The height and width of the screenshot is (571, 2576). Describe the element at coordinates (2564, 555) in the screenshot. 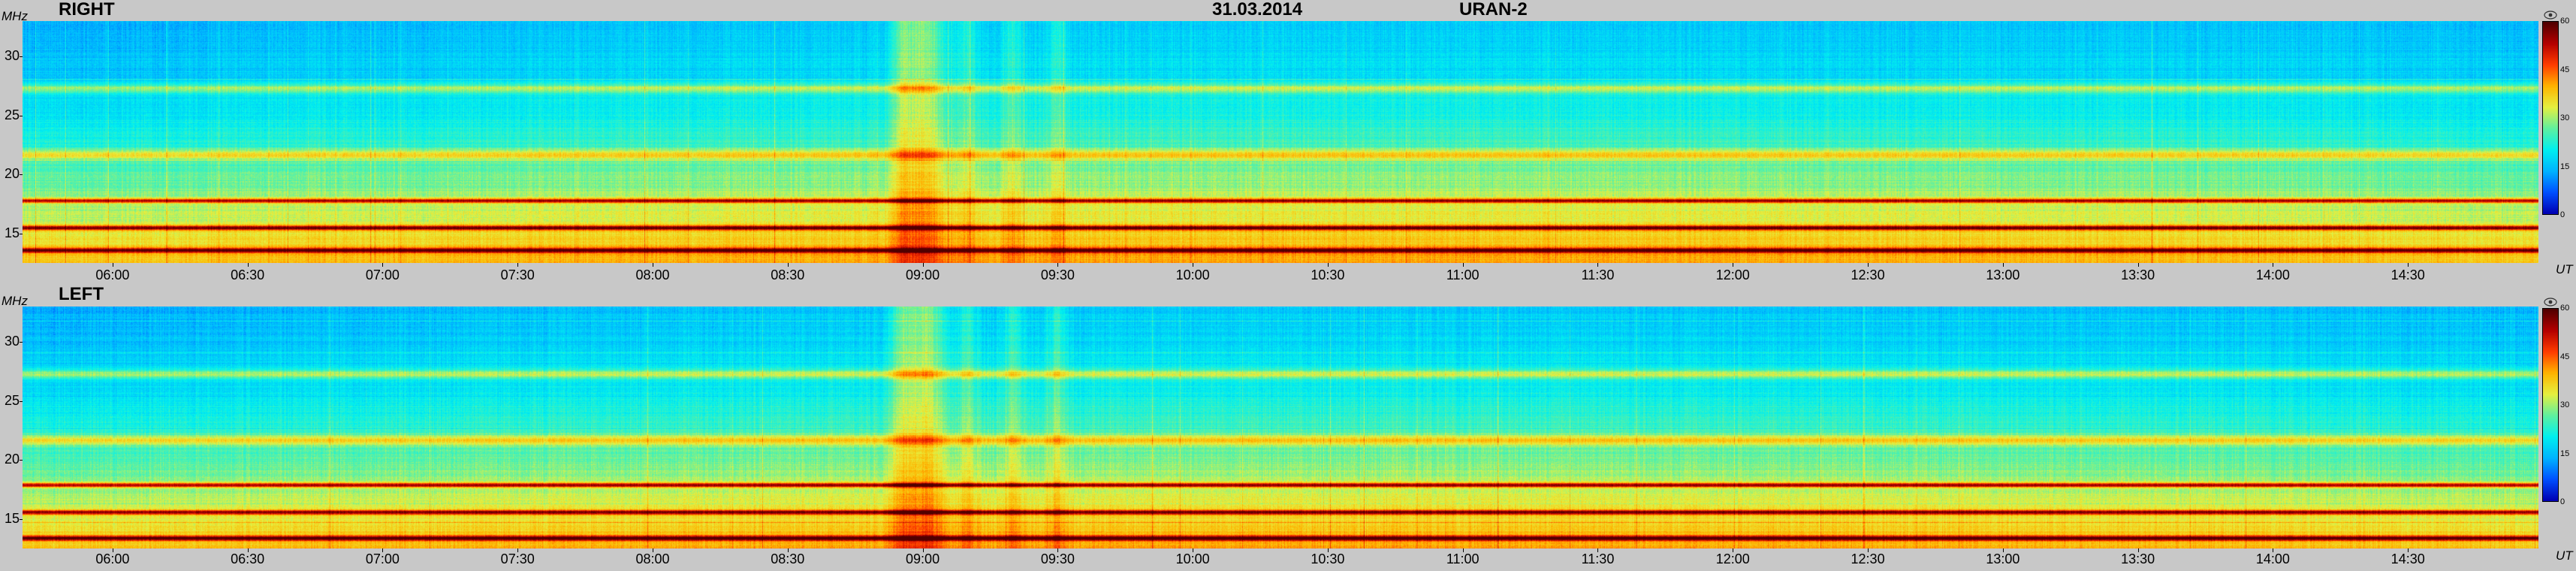

I see `time-unit-label-left: UT` at that location.